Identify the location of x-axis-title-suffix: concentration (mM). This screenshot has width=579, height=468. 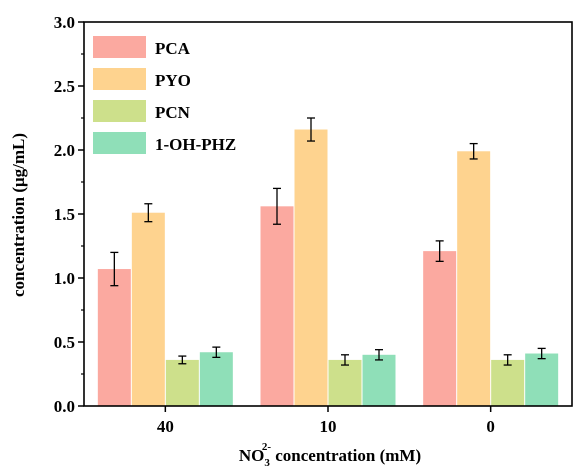
(346, 455).